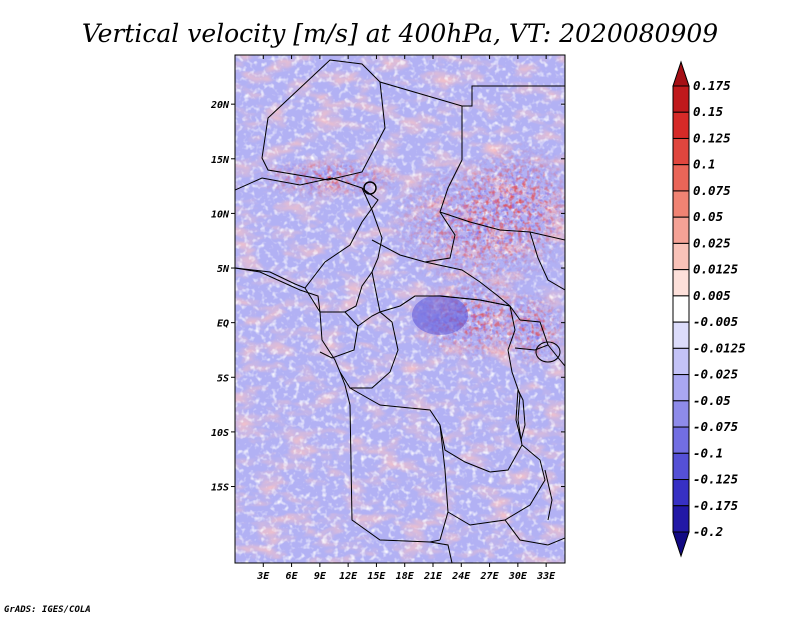  Describe the element at coordinates (502, 226) in the screenshot. I see `boundary-south-sudan` at that location.